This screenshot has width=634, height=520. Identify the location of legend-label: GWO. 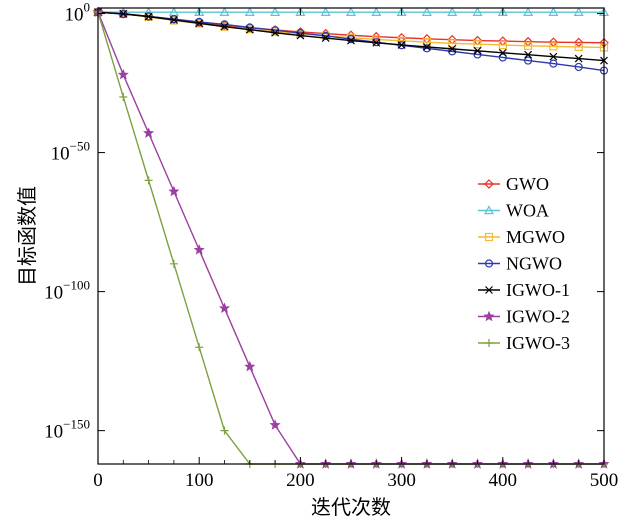
(527, 184).